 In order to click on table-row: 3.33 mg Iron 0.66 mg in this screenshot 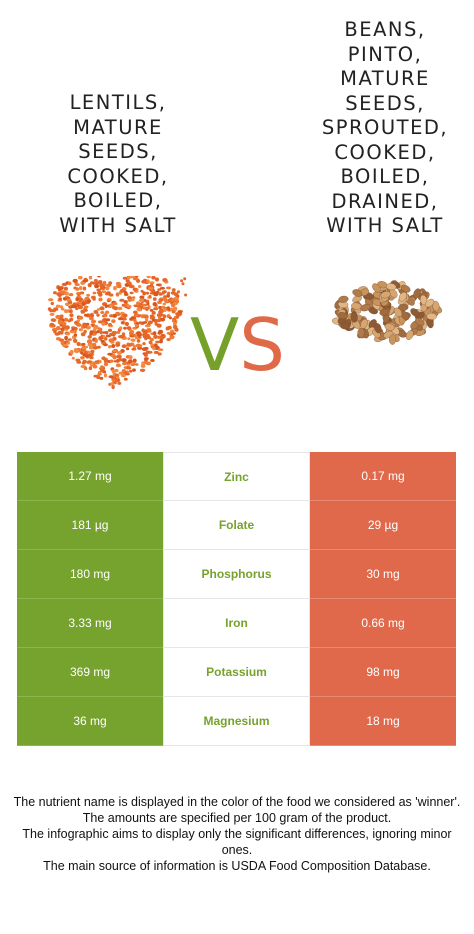, I will do `click(236, 623)`.